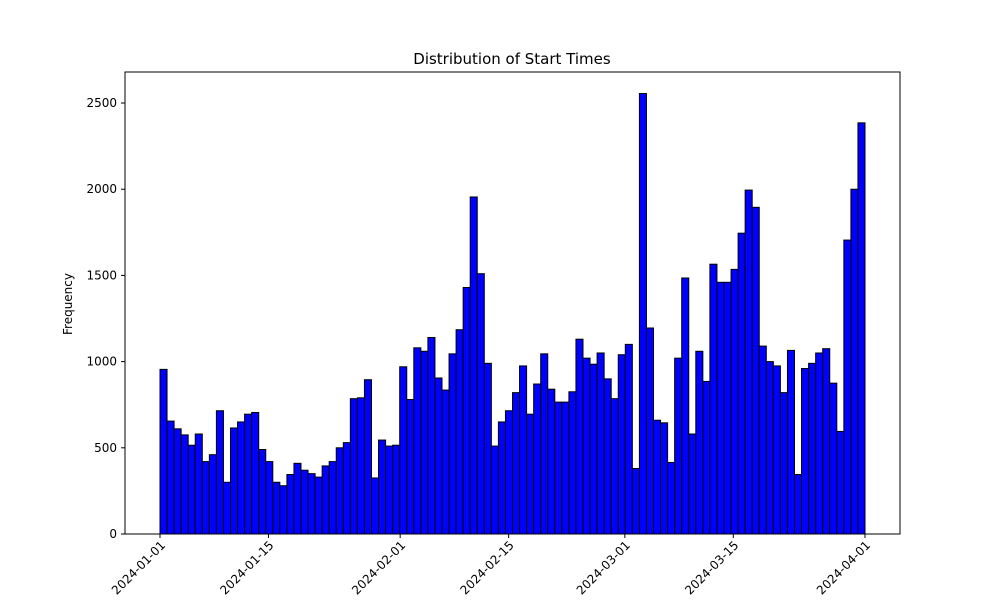 The width and height of the screenshot is (1000, 600). What do you see at coordinates (101, 189) in the screenshot?
I see `y-tick-label: 2000` at bounding box center [101, 189].